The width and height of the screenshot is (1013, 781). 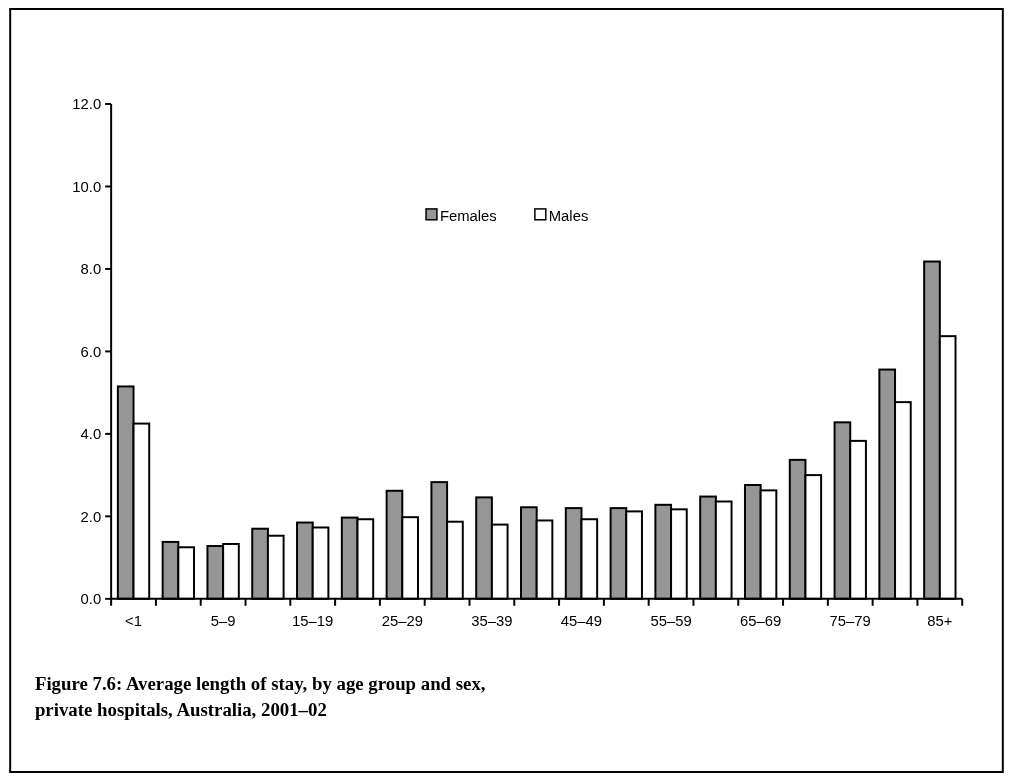 What do you see at coordinates (402, 620) in the screenshot?
I see `x-tick-label: 25–29` at bounding box center [402, 620].